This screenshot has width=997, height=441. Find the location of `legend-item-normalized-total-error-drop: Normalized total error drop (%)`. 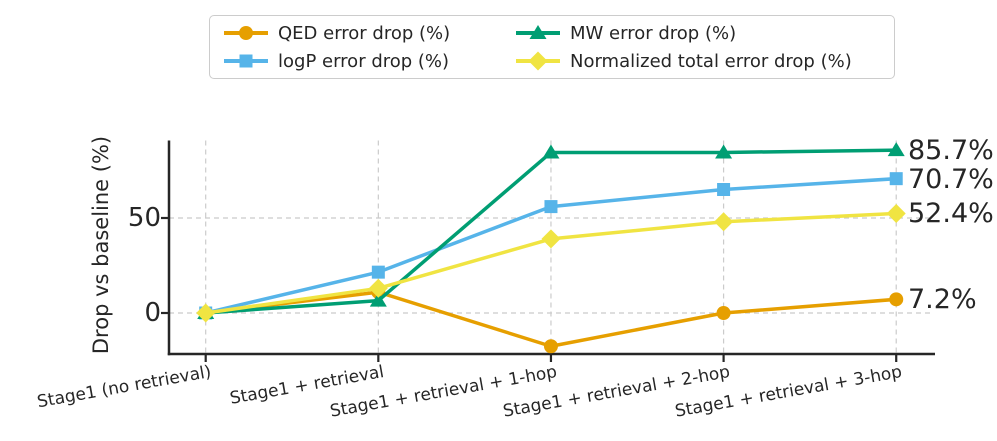

legend-item-normalized-total-error-drop: Normalized total error drop (%) is located at coordinates (699, 61).